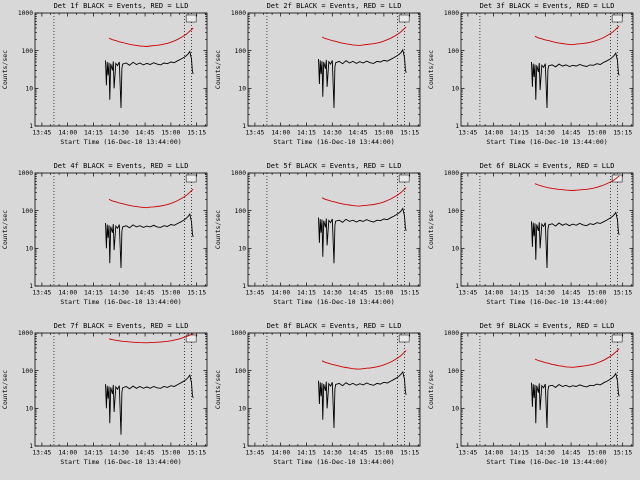  Describe the element at coordinates (121, 326) in the screenshot. I see `chart-title: Det 7f BLACK = Events, RED = LLD` at that location.